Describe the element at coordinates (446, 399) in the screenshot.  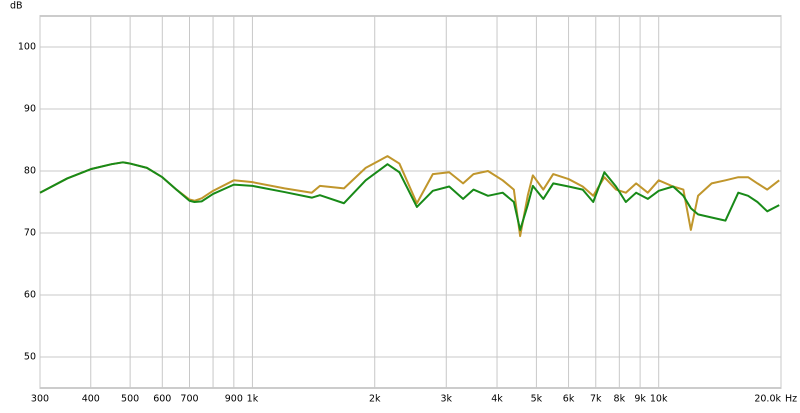
I see `x-tick-label: 3k` at that location.